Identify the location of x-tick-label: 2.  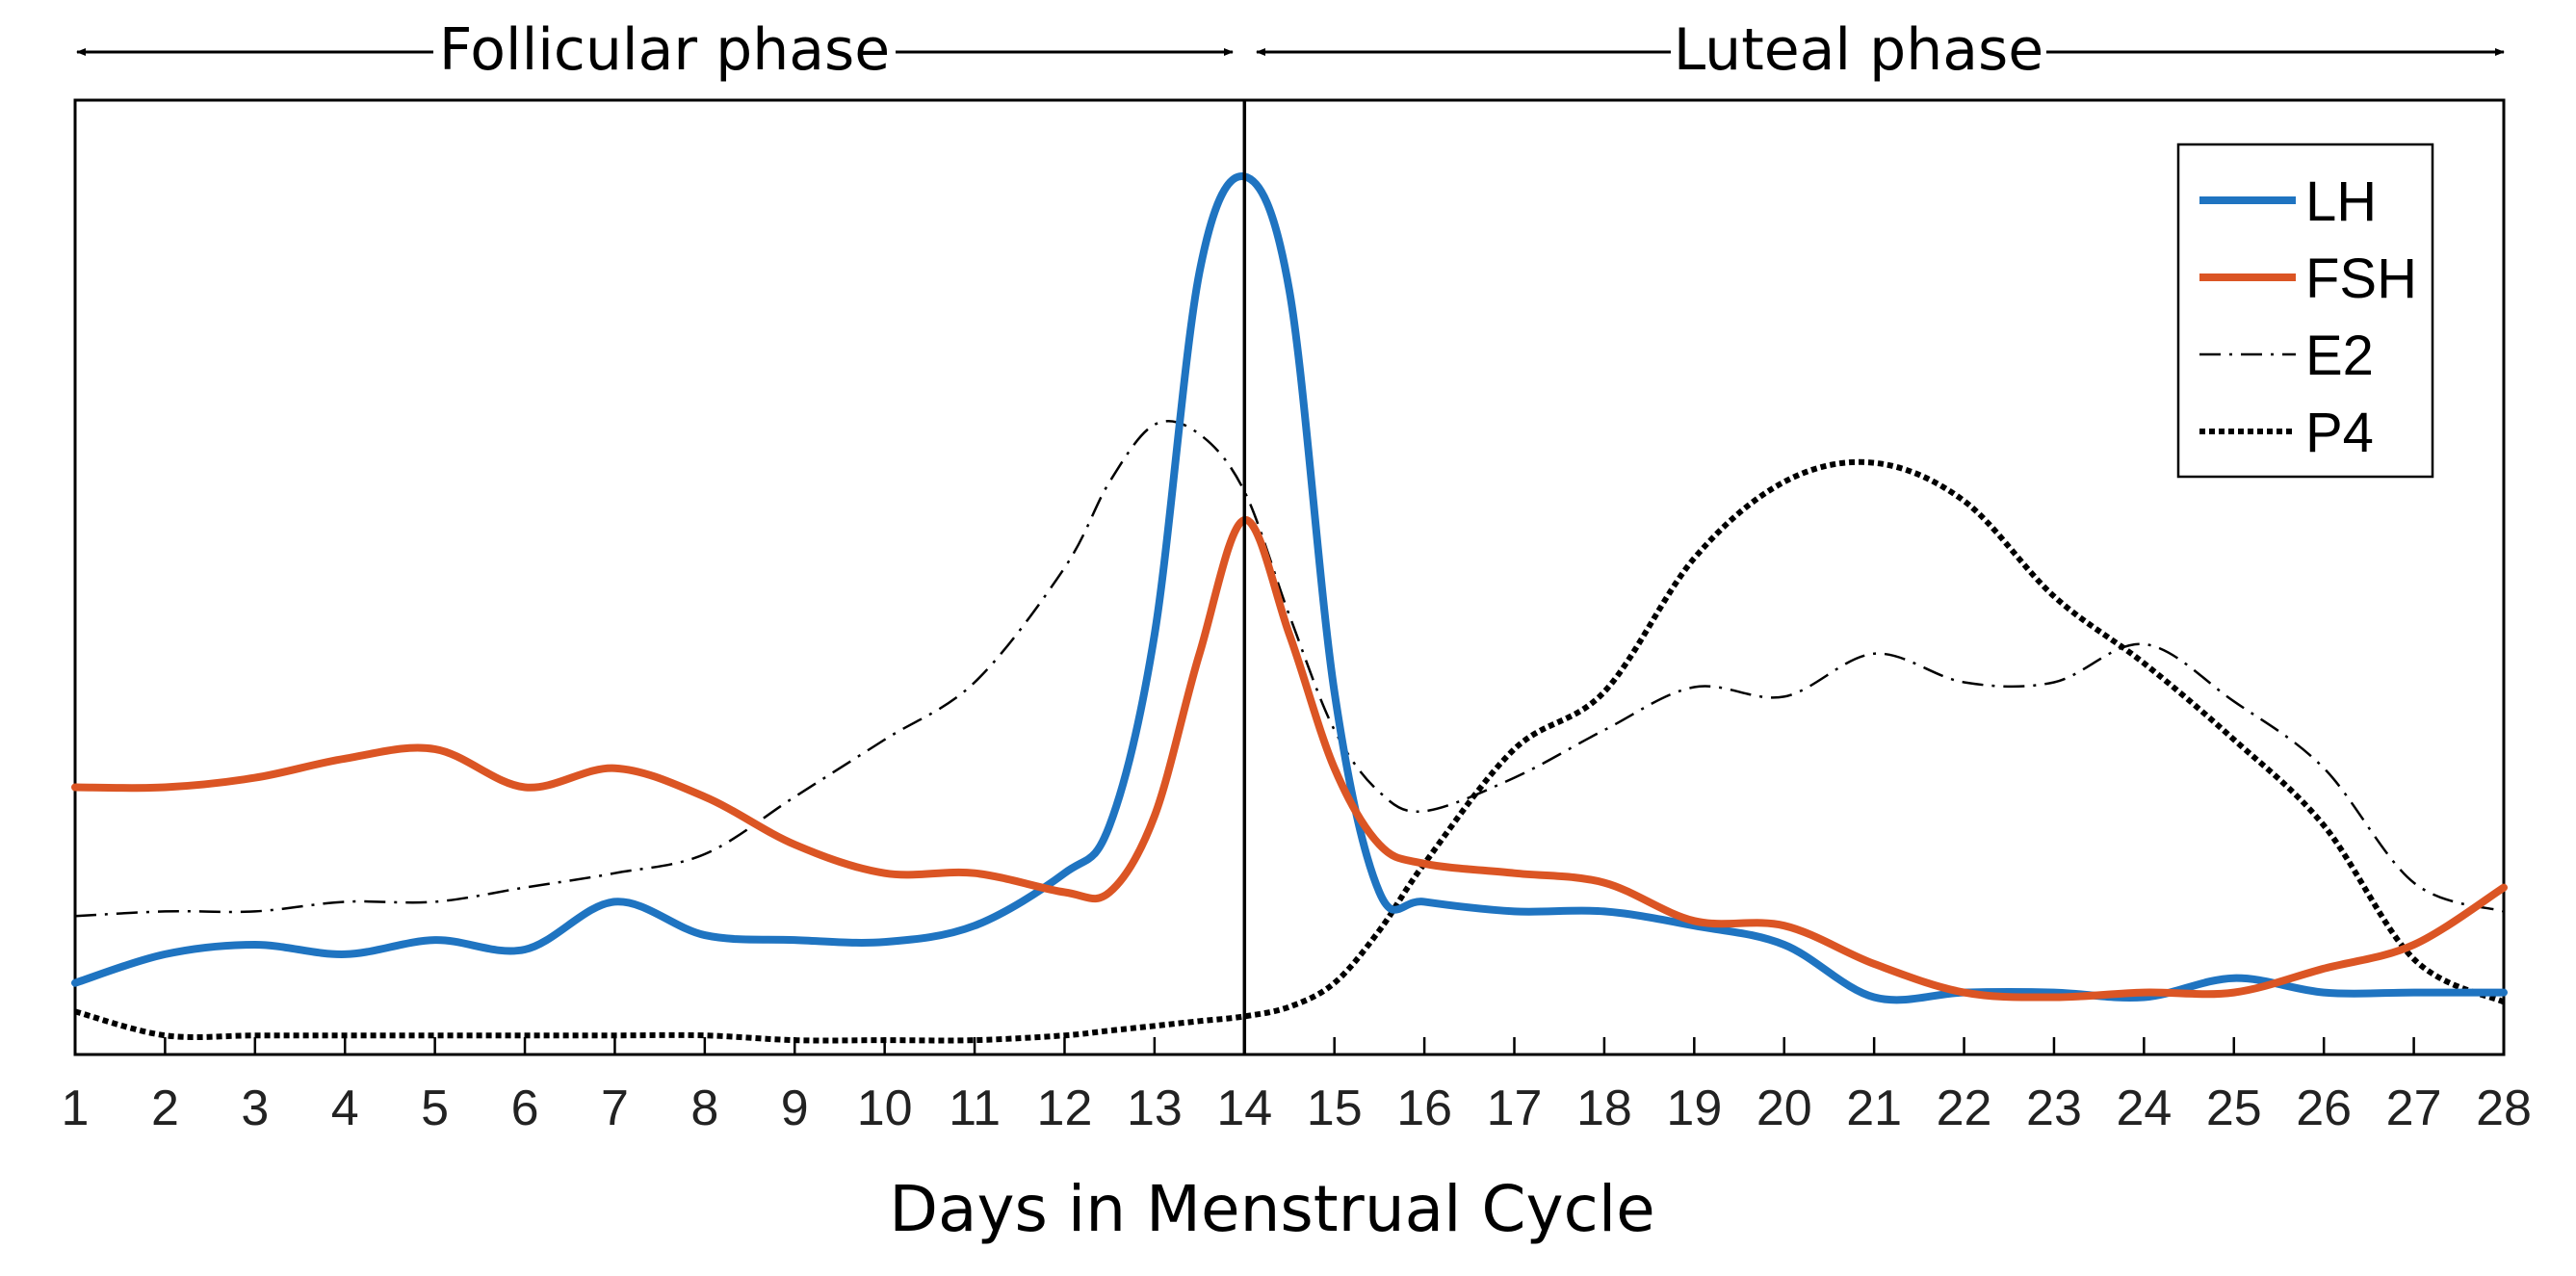
(165, 1108).